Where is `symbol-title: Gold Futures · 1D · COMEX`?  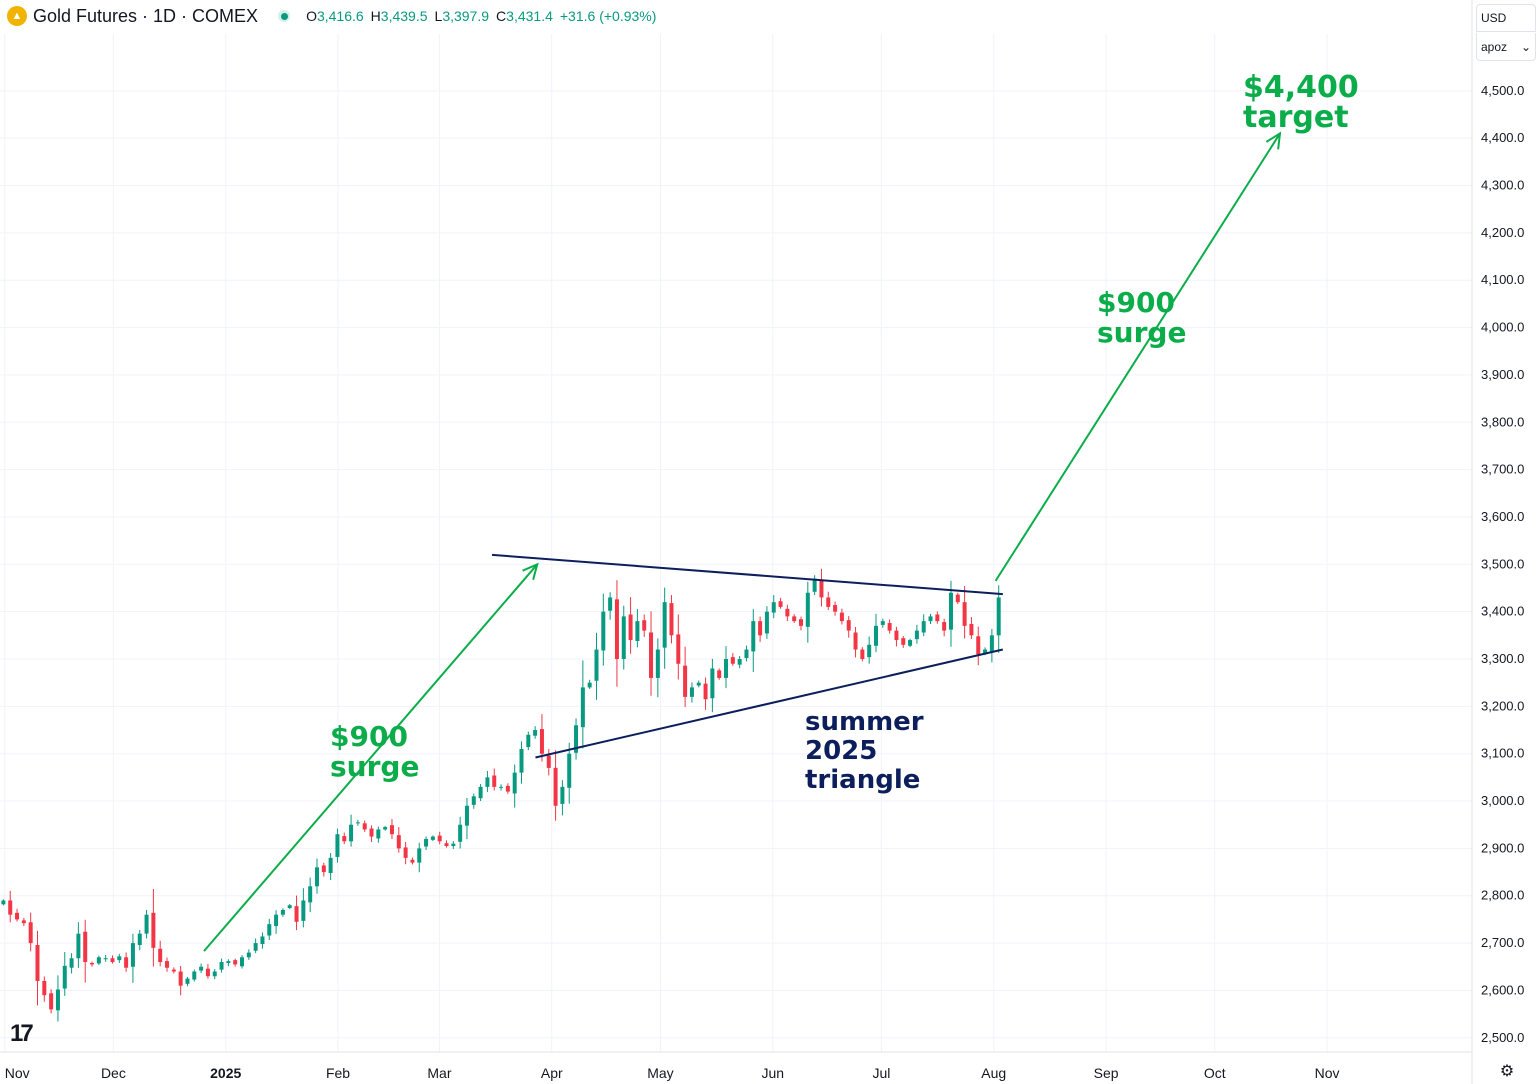 symbol-title: Gold Futures · 1D · COMEX is located at coordinates (146, 15).